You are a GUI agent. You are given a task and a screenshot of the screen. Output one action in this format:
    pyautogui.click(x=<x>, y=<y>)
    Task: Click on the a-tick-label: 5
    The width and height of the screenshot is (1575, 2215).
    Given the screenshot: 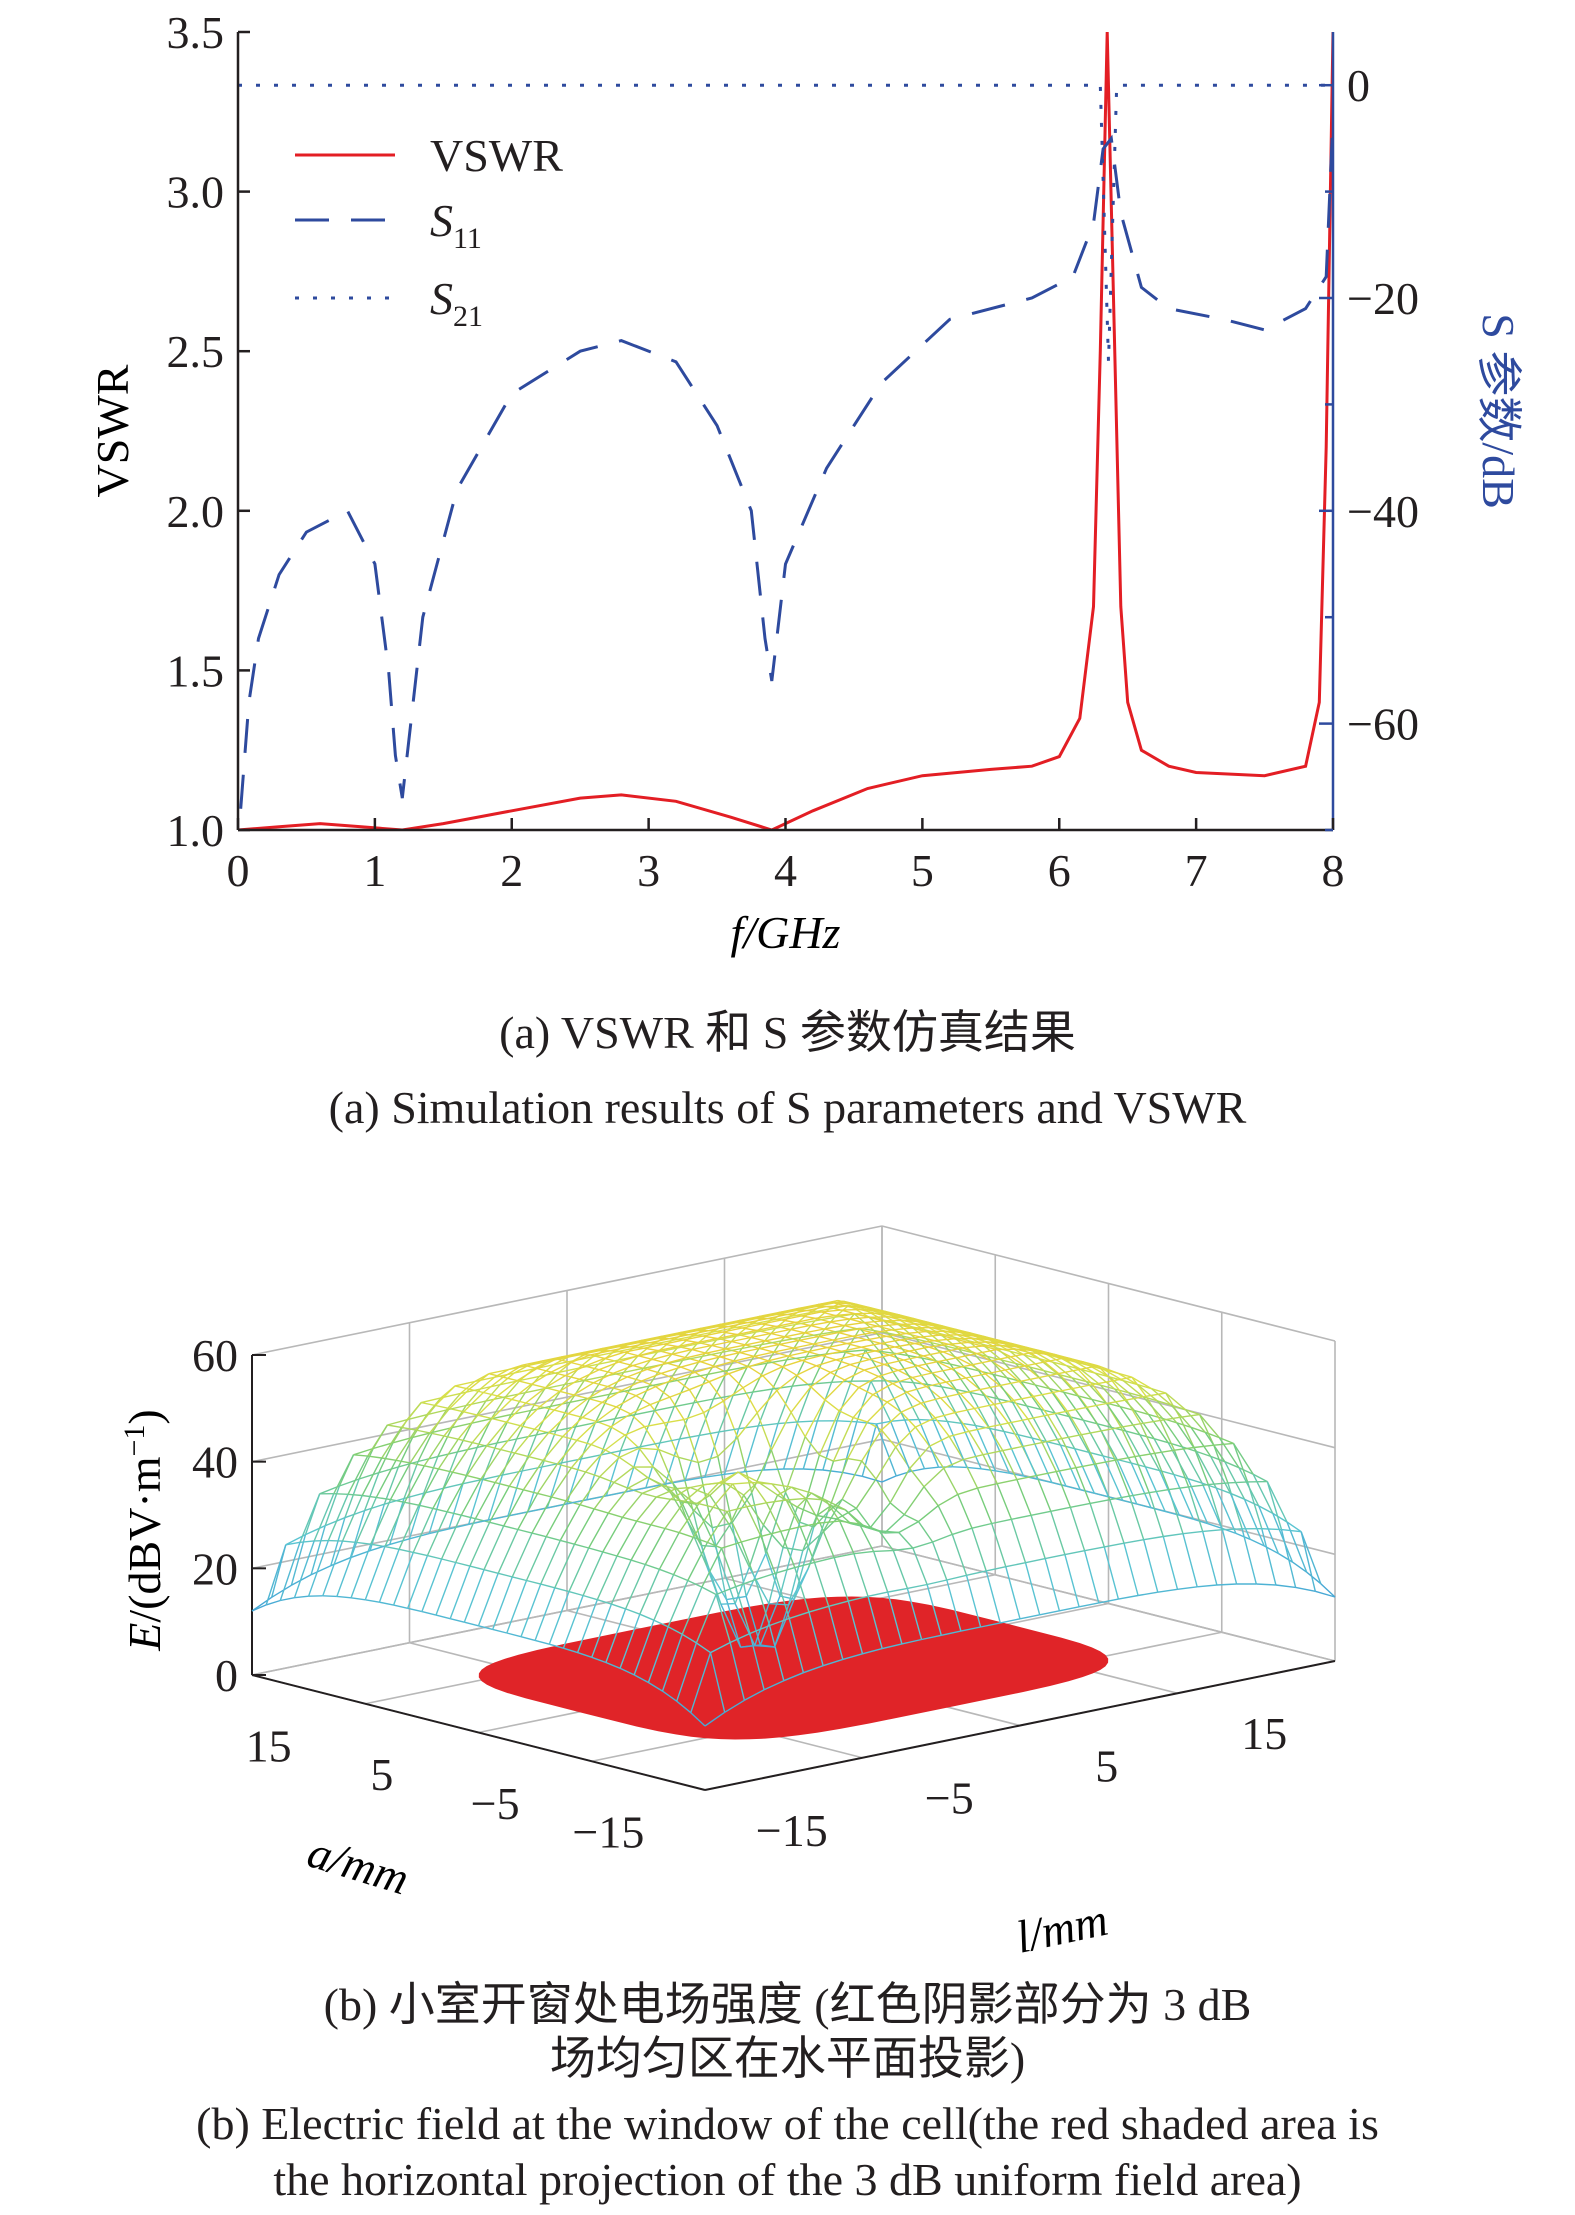 What is the action you would take?
    pyautogui.click(x=381, y=1774)
    